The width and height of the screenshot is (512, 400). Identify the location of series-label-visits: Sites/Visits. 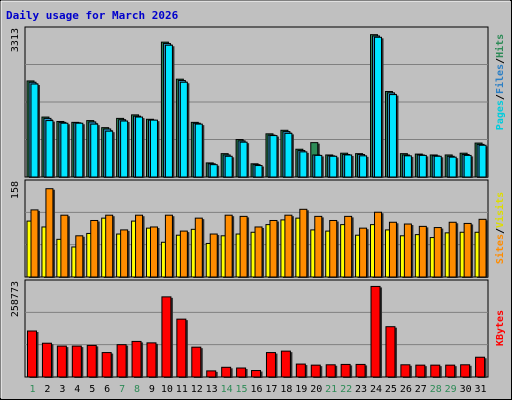
(500, 228).